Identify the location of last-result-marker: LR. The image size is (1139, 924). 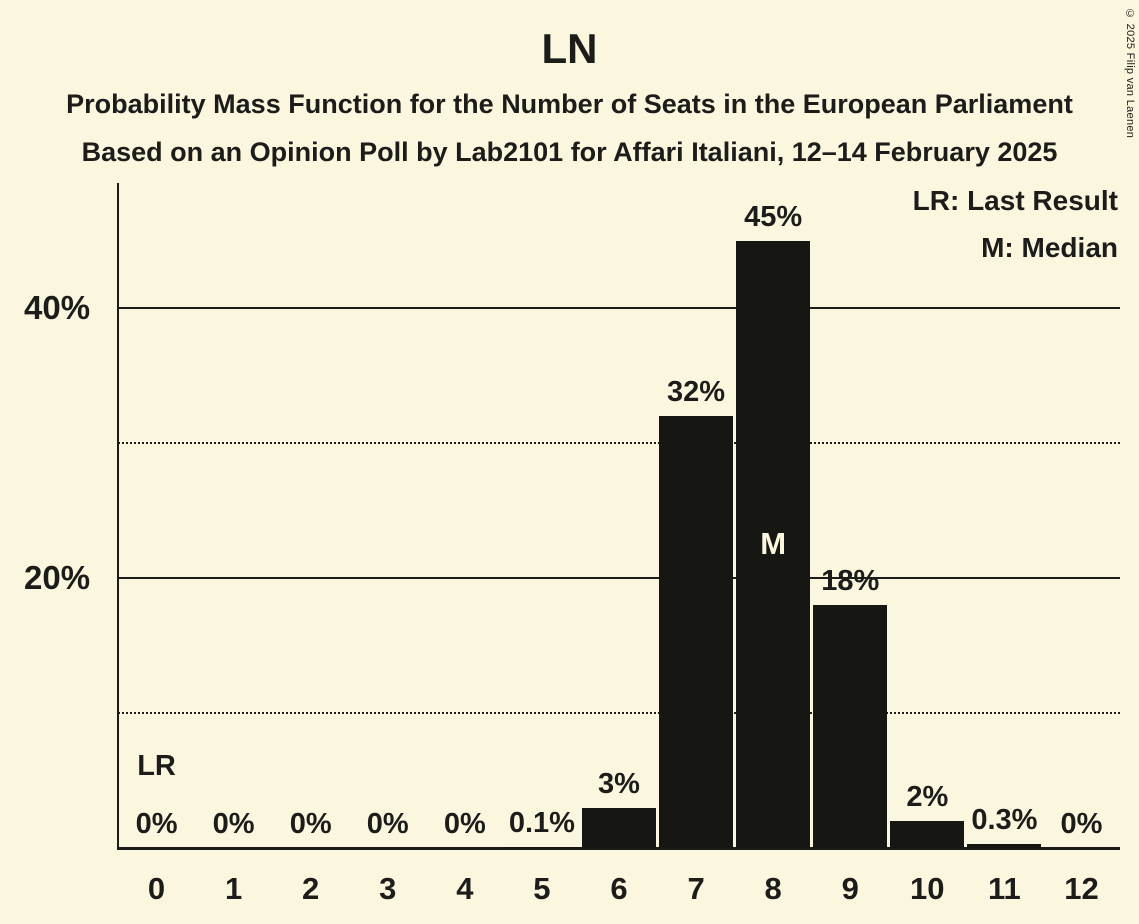
(156, 766).